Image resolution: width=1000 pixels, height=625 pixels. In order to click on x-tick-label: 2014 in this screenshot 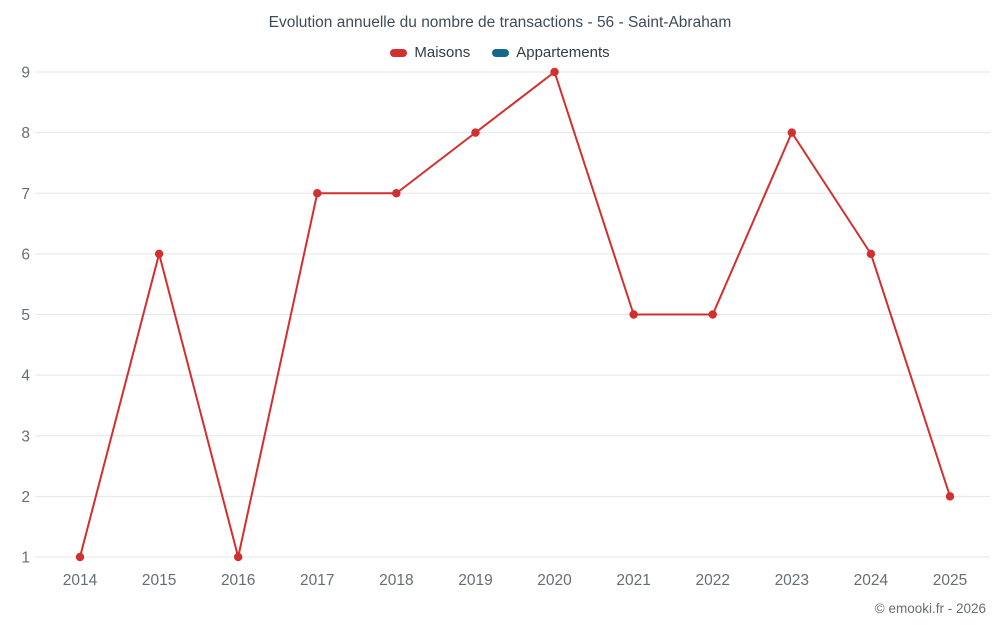, I will do `click(80, 580)`.